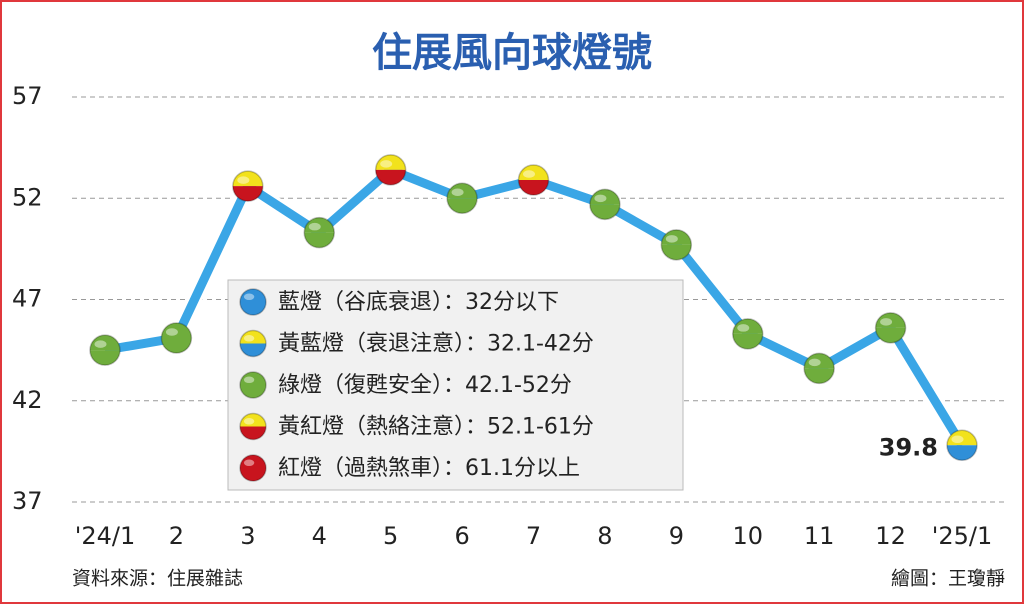 The width and height of the screenshot is (1024, 604). Describe the element at coordinates (819, 536) in the screenshot. I see `x-tick-label: 11` at that location.